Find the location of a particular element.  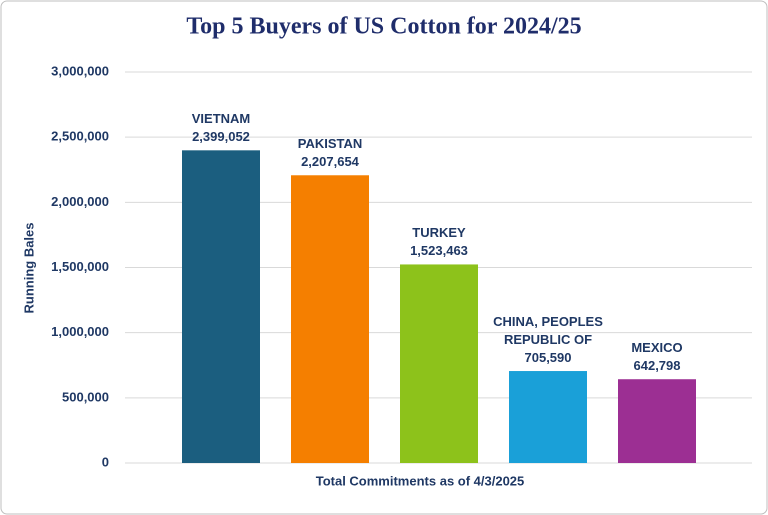

value-label: 2,207,654 is located at coordinates (330, 162).